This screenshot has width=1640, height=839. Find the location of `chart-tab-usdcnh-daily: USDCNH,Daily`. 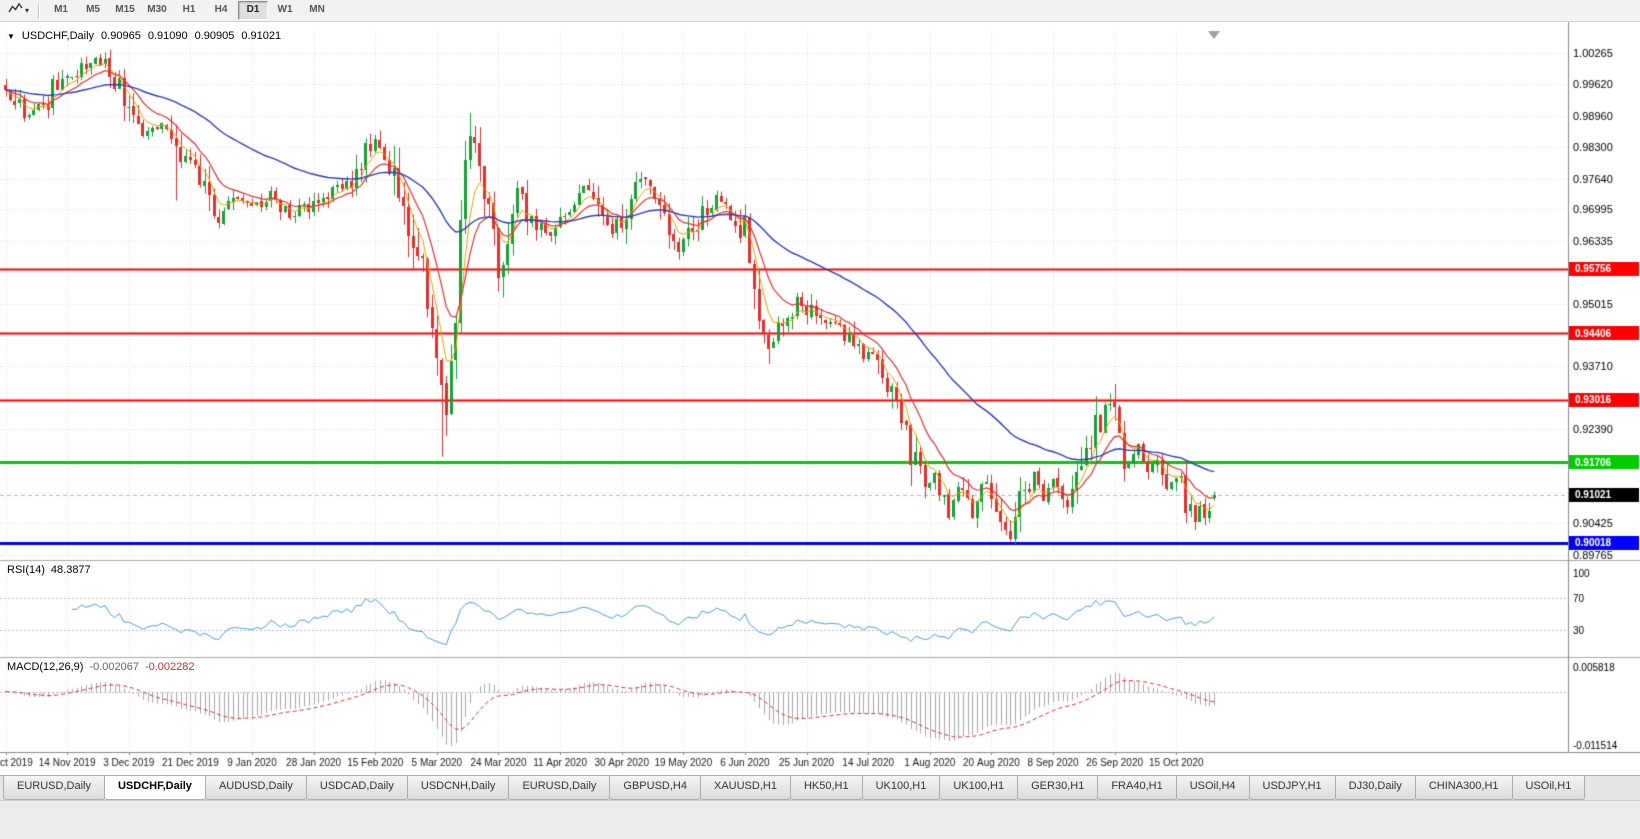

chart-tab-usdcnh-daily: USDCNH,Daily is located at coordinates (458, 788).